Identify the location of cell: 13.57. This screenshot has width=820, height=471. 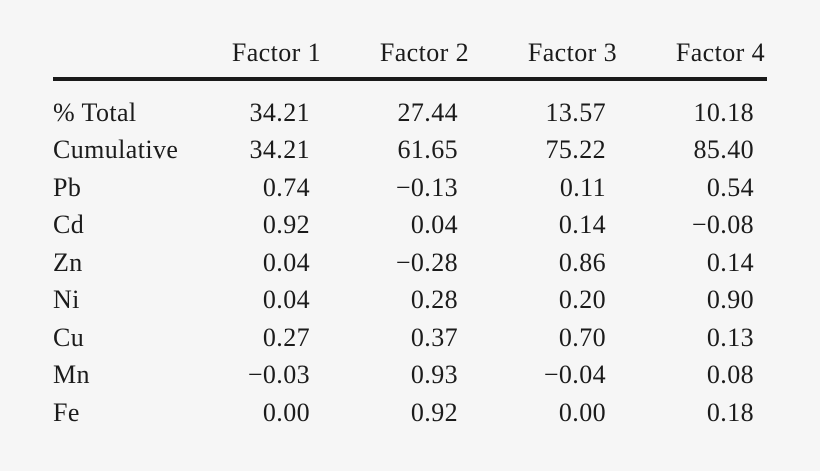
(575, 112).